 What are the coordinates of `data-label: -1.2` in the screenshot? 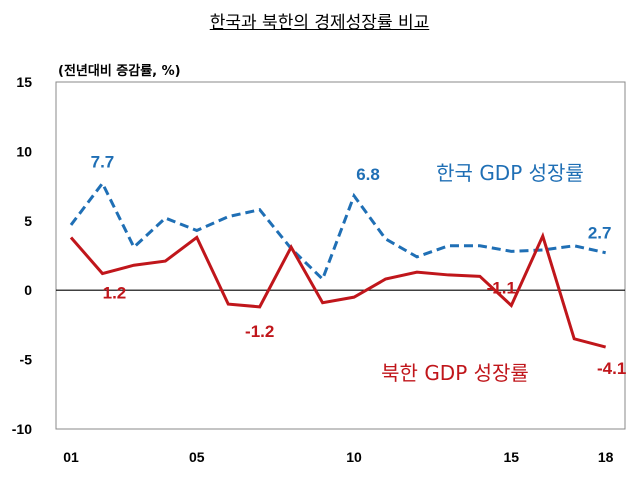 It's located at (259, 331).